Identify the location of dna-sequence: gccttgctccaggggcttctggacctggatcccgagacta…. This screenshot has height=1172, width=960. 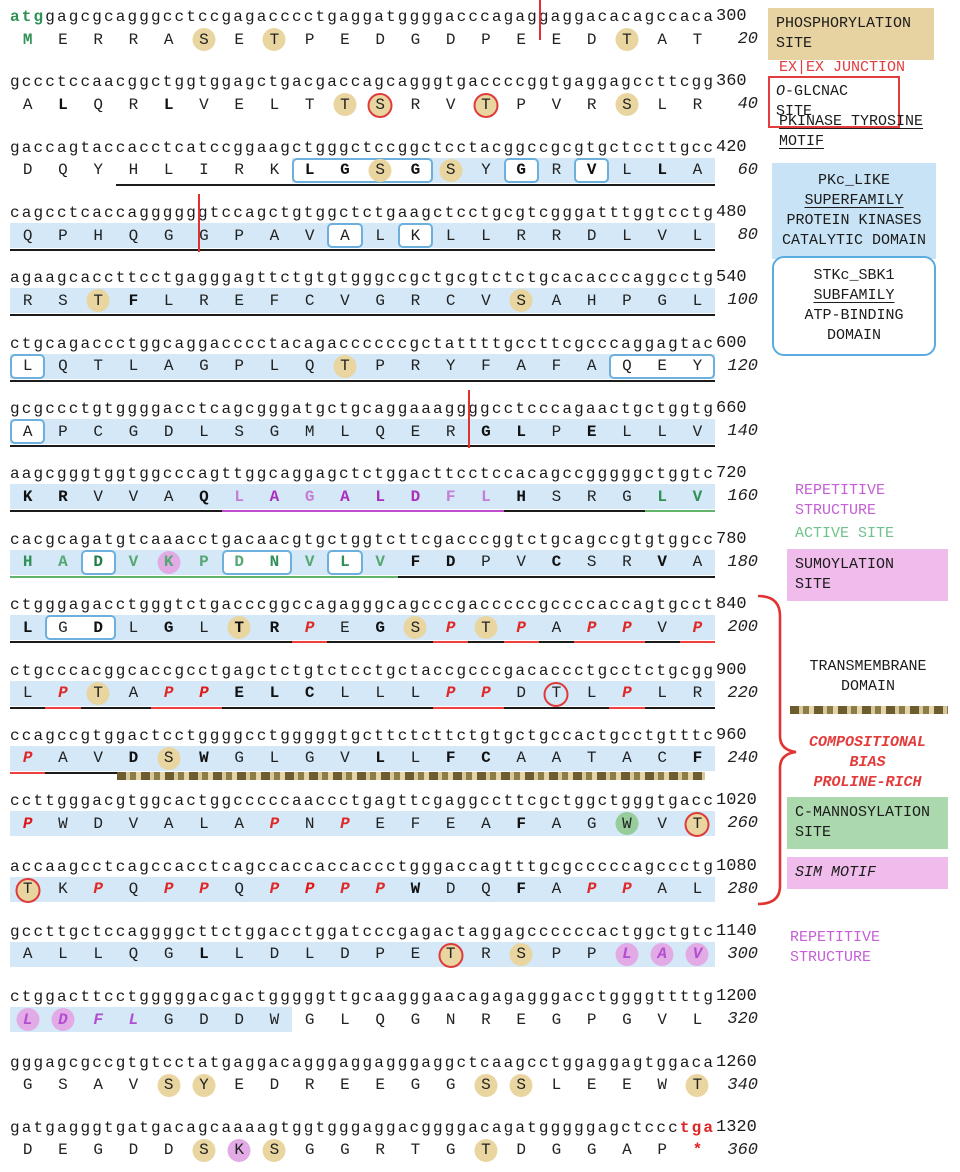
(363, 931).